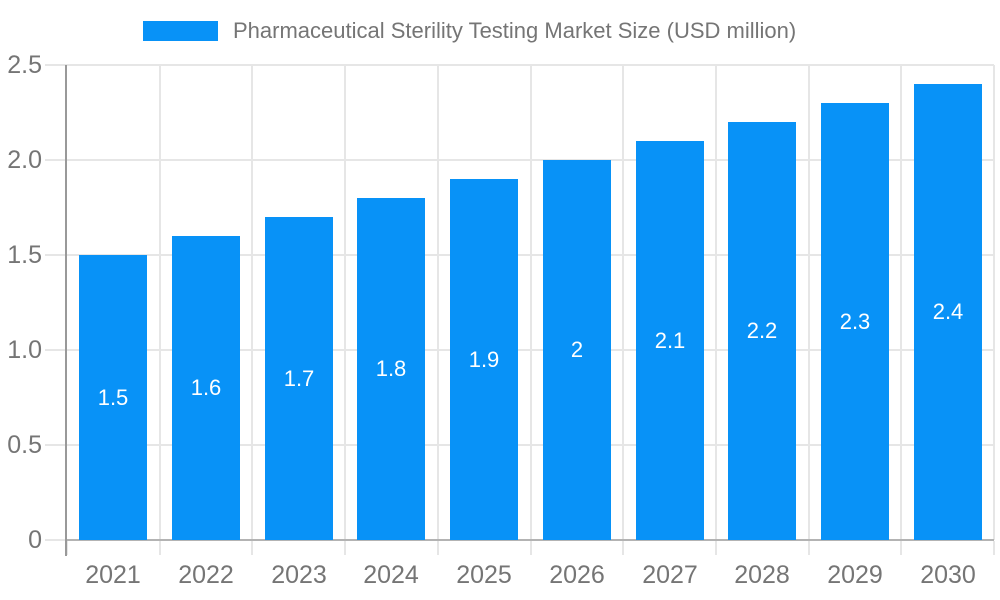 This screenshot has width=1000, height=600. I want to click on bar: 1.7, so click(299, 378).